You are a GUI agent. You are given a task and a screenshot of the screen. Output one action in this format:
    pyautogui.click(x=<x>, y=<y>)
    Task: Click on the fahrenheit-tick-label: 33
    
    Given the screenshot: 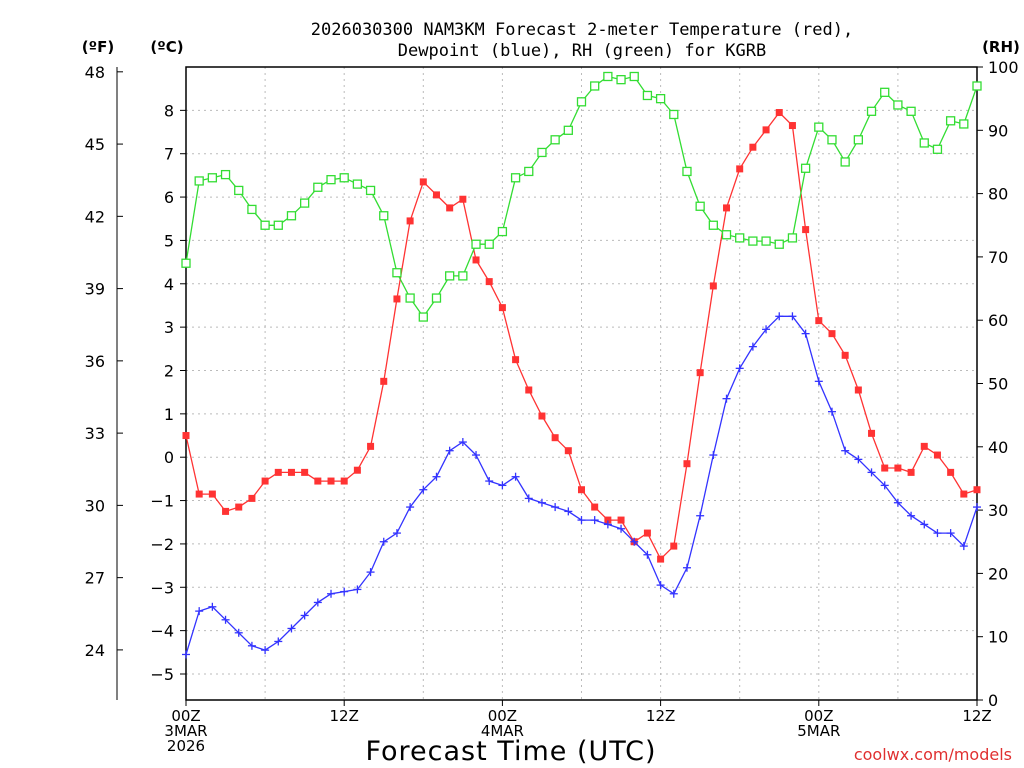 What is the action you would take?
    pyautogui.click(x=95, y=433)
    